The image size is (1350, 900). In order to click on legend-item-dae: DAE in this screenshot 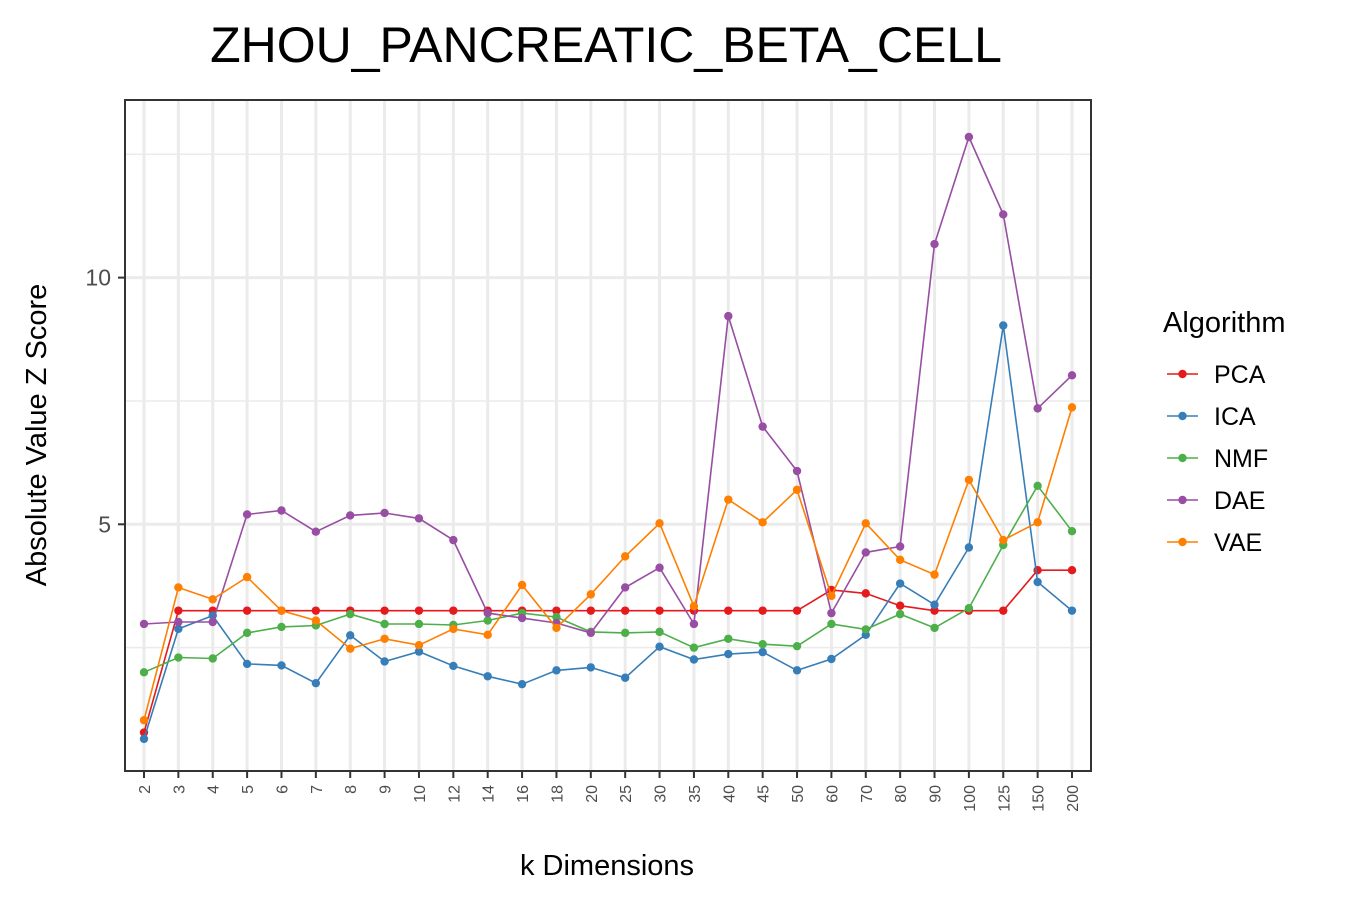, I will do `click(1216, 501)`.